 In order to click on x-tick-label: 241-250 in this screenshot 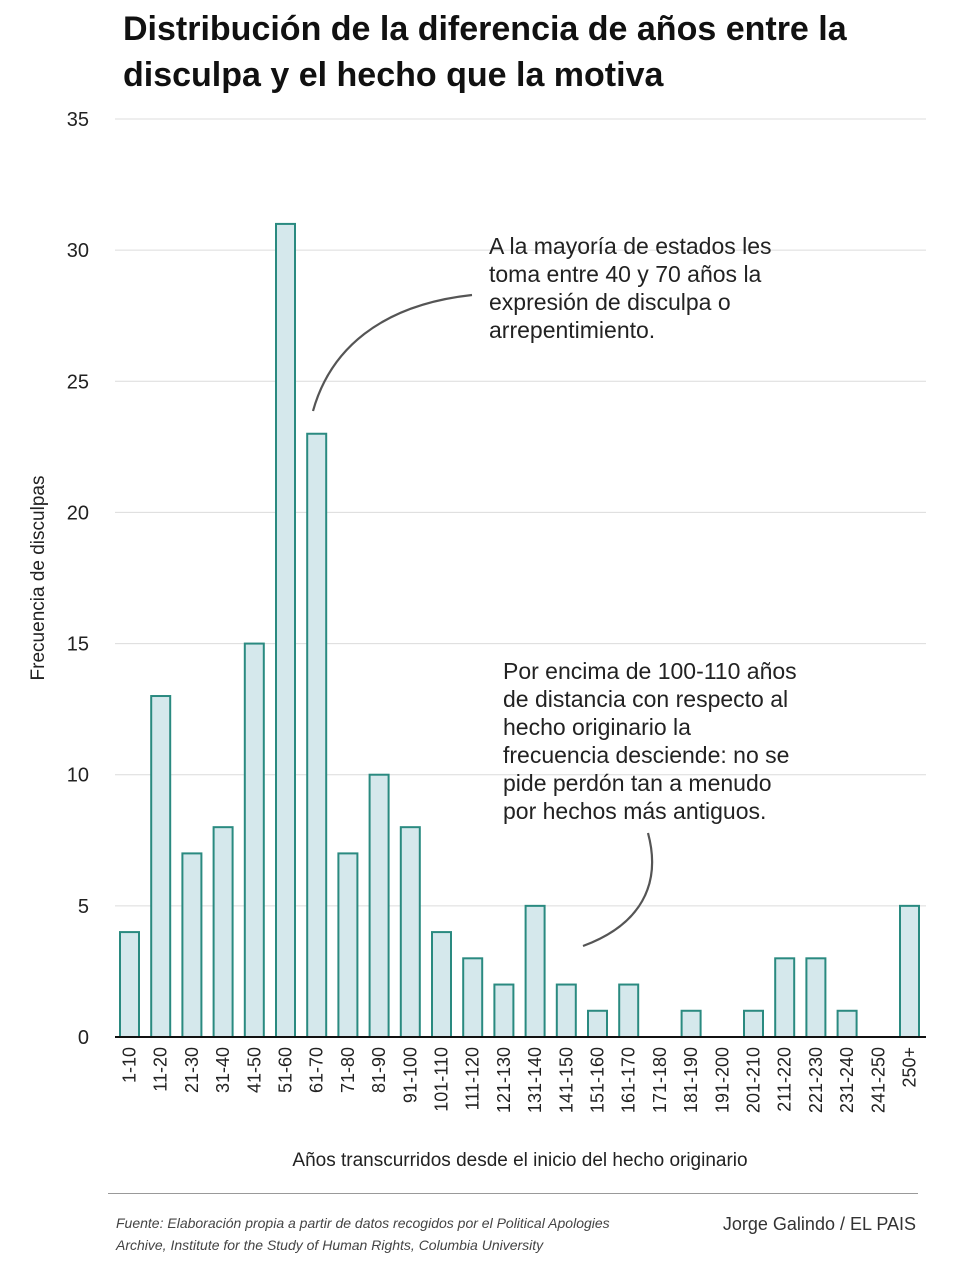, I will do `click(878, 1080)`.